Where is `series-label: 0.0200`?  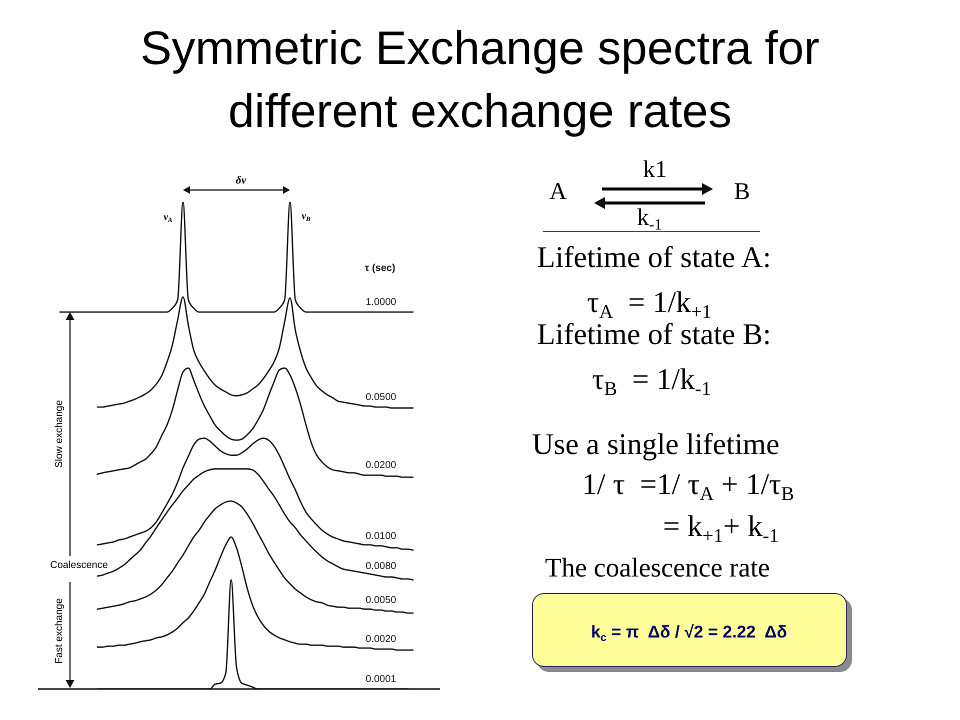 series-label: 0.0200 is located at coordinates (381, 466).